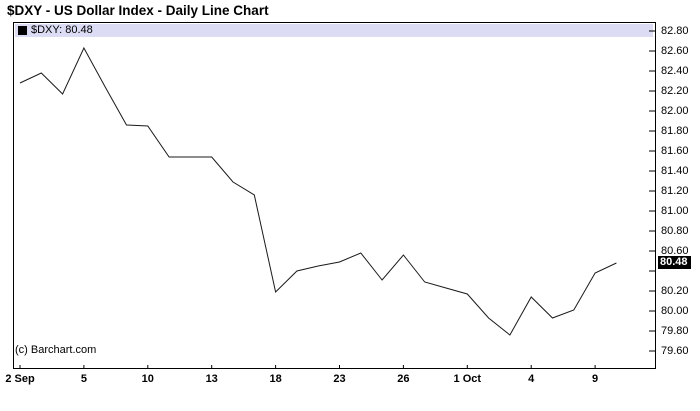 The width and height of the screenshot is (700, 411). I want to click on y-axis-label: 80.60, so click(675, 251).